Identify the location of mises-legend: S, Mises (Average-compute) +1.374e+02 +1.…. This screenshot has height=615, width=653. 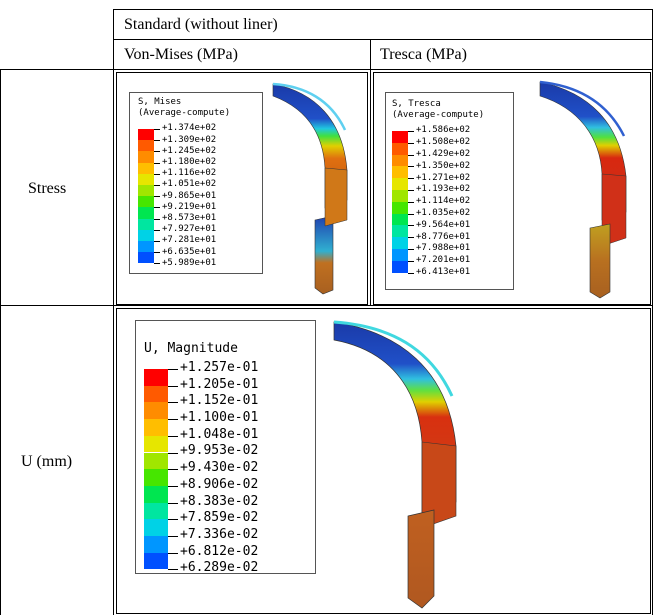
(196, 183).